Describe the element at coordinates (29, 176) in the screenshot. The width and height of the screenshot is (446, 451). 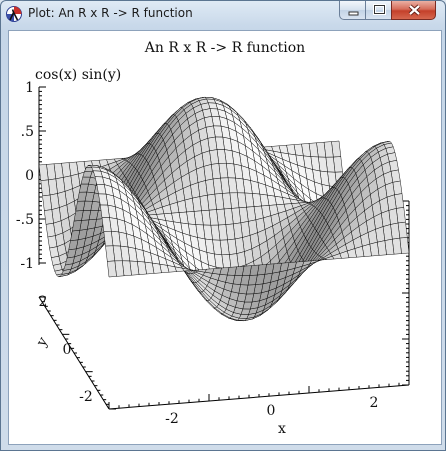
I see `z-tick-label: 0` at that location.